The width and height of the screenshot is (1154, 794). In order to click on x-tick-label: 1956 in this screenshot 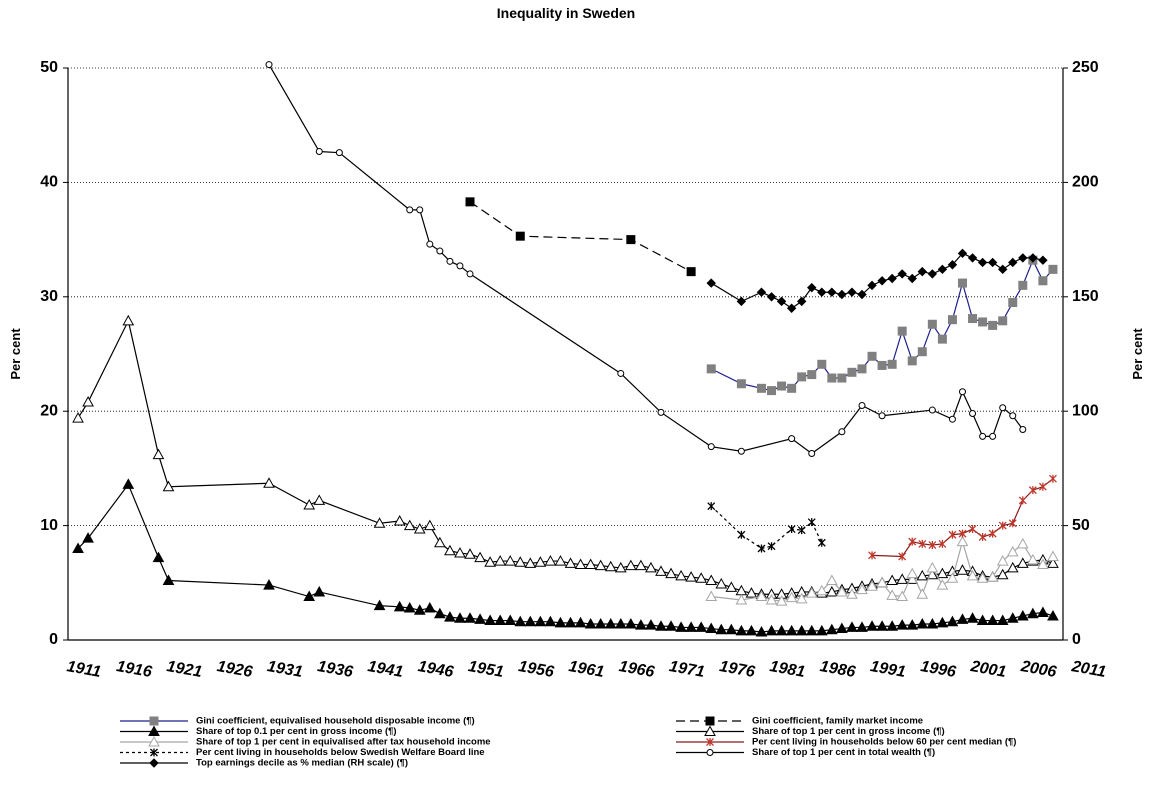, I will do `click(536, 669)`.